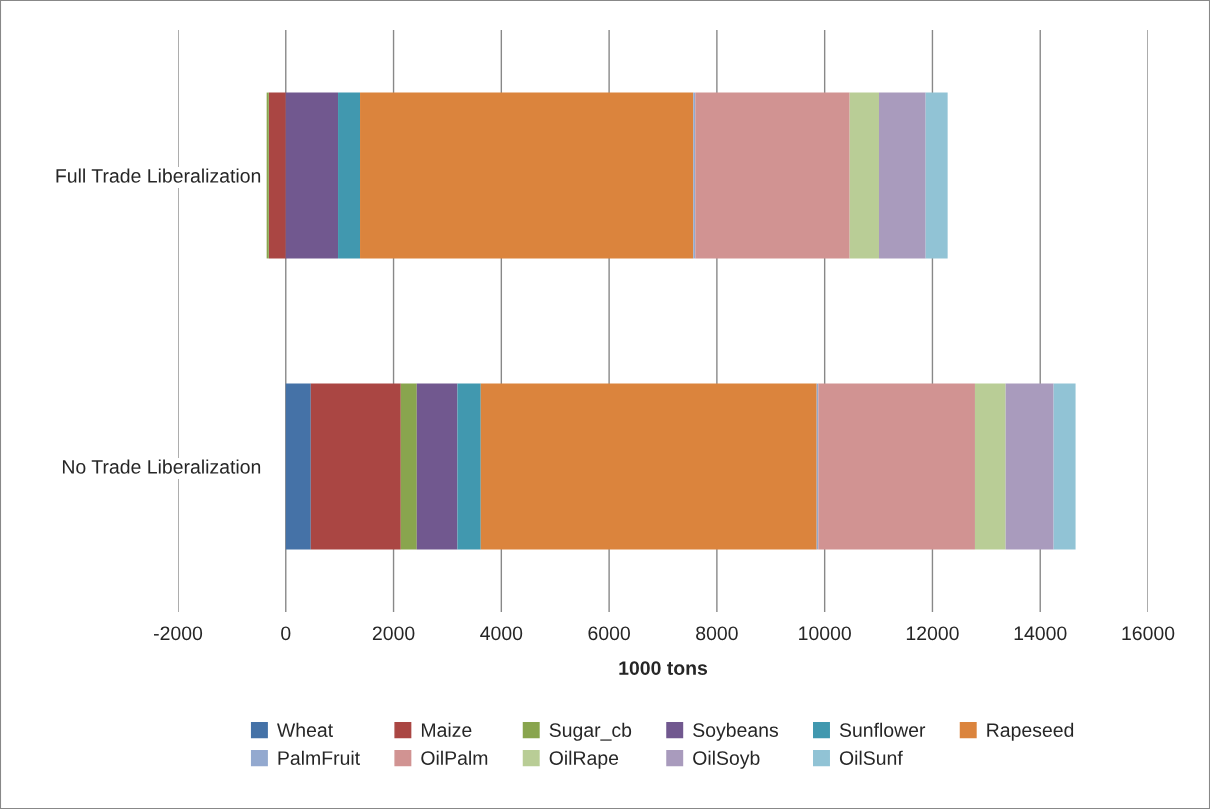 The image size is (1210, 809). What do you see at coordinates (161, 466) in the screenshot?
I see `y-tick-label: No Trade Liberalization` at bounding box center [161, 466].